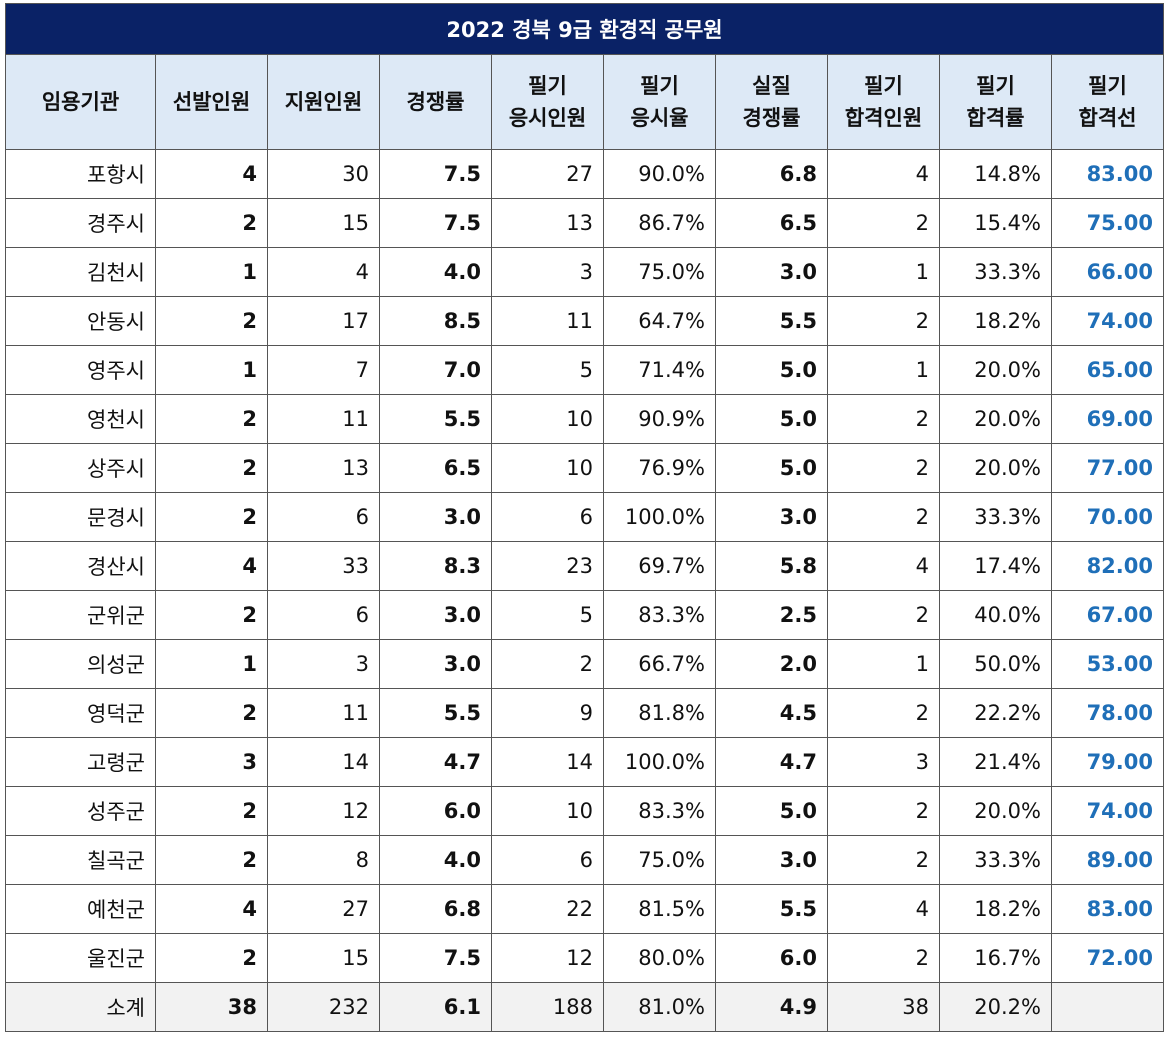 The height and width of the screenshot is (1041, 1169). What do you see at coordinates (80, 860) in the screenshot?
I see `cell-agency: 칠곡군` at bounding box center [80, 860].